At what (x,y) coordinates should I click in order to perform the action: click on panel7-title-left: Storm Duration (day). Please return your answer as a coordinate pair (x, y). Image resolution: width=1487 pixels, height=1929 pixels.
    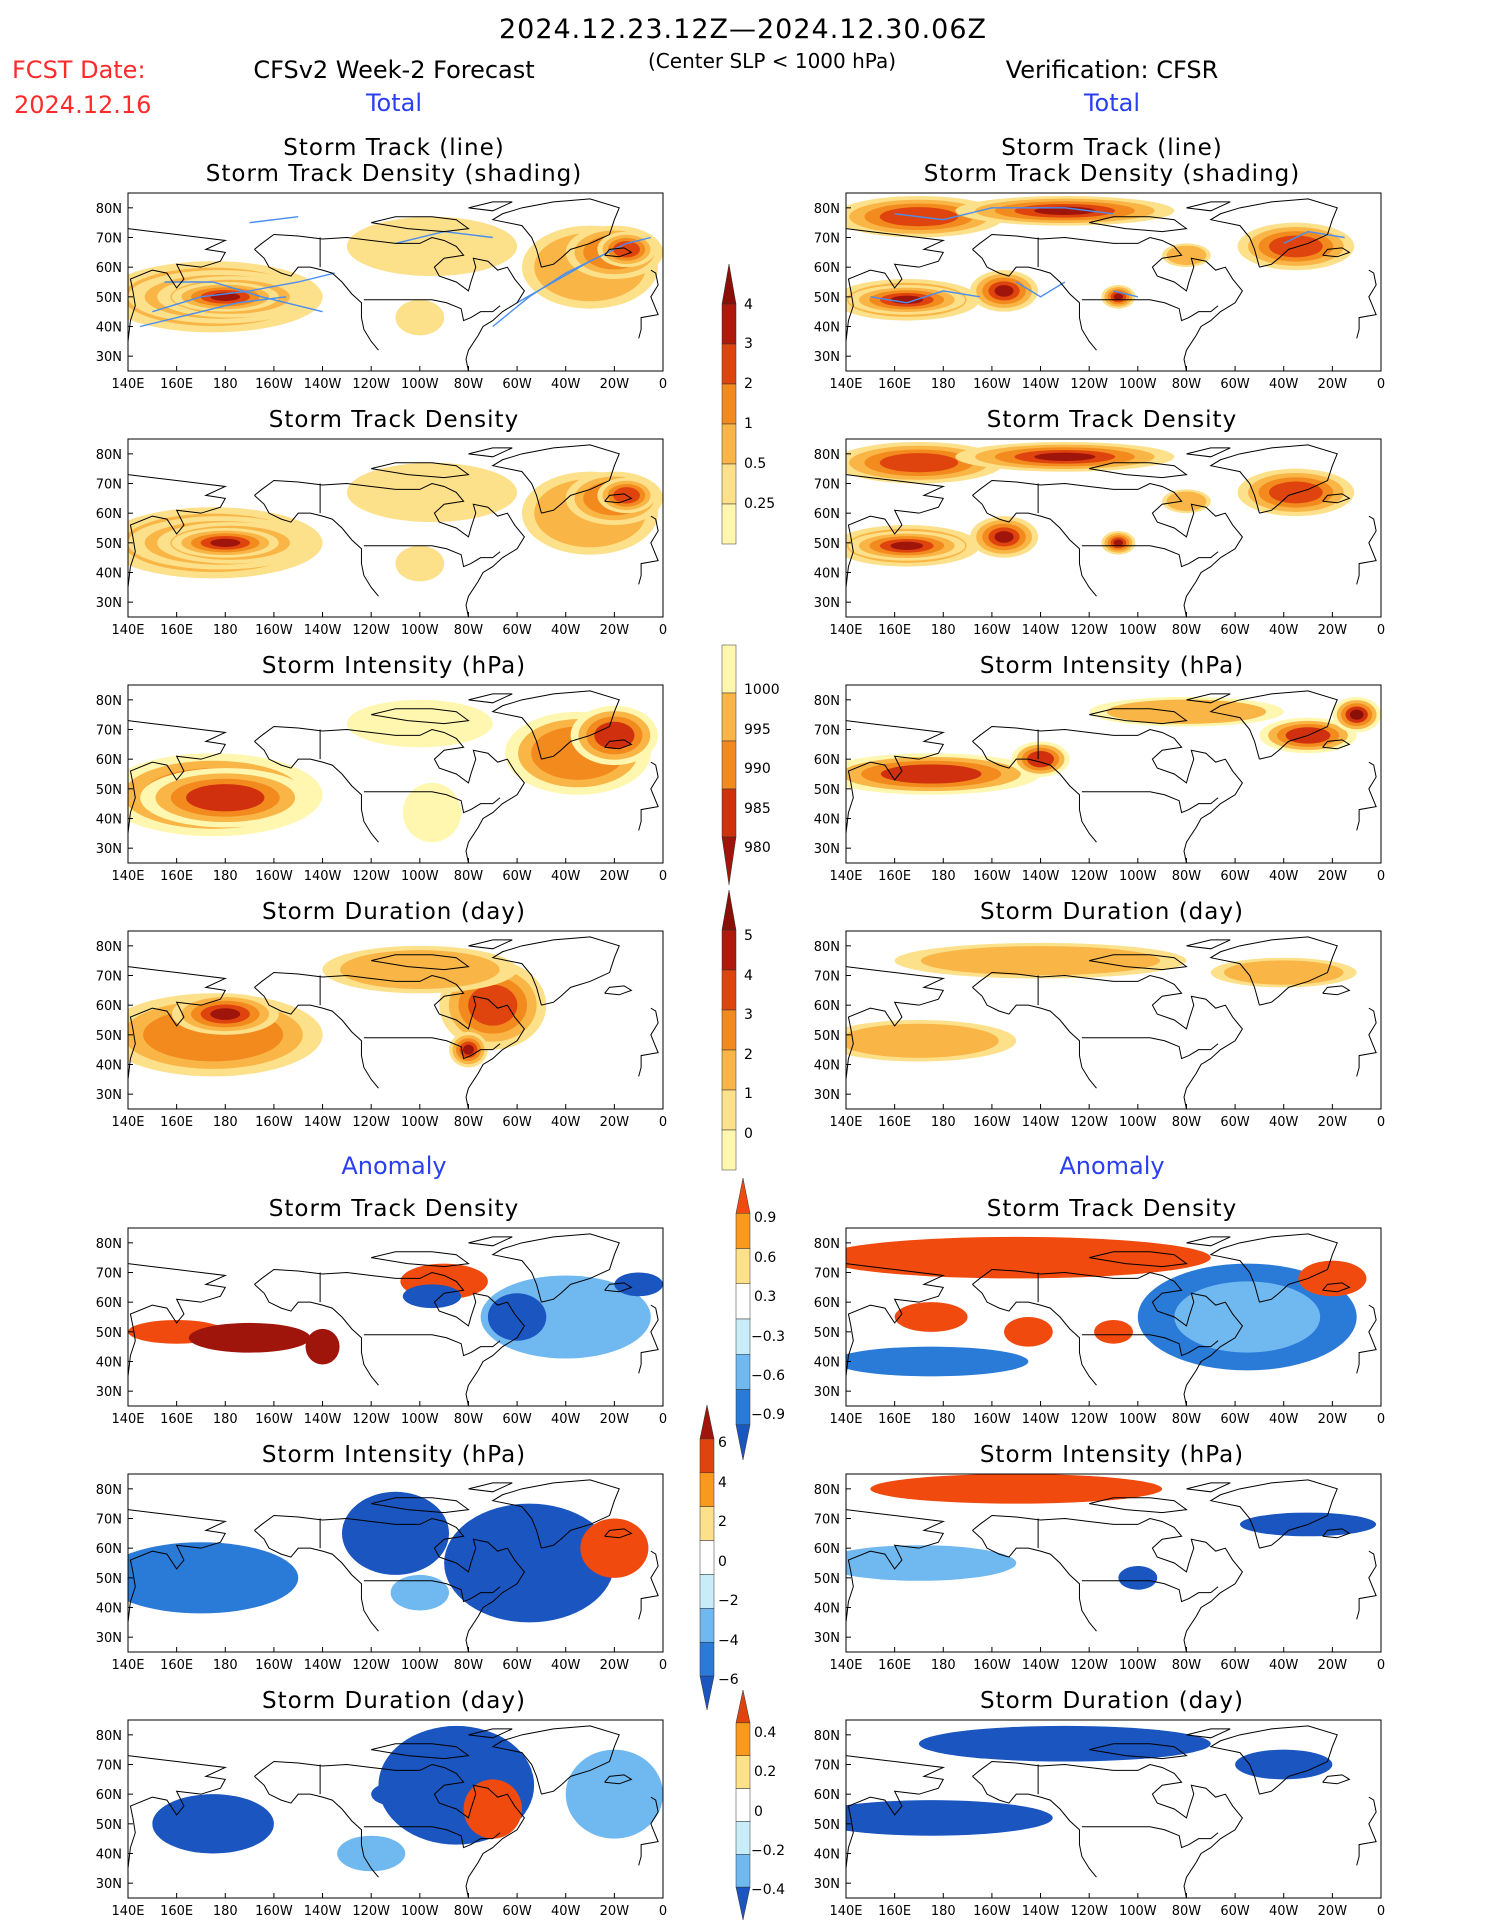
    Looking at the image, I should click on (394, 1701).